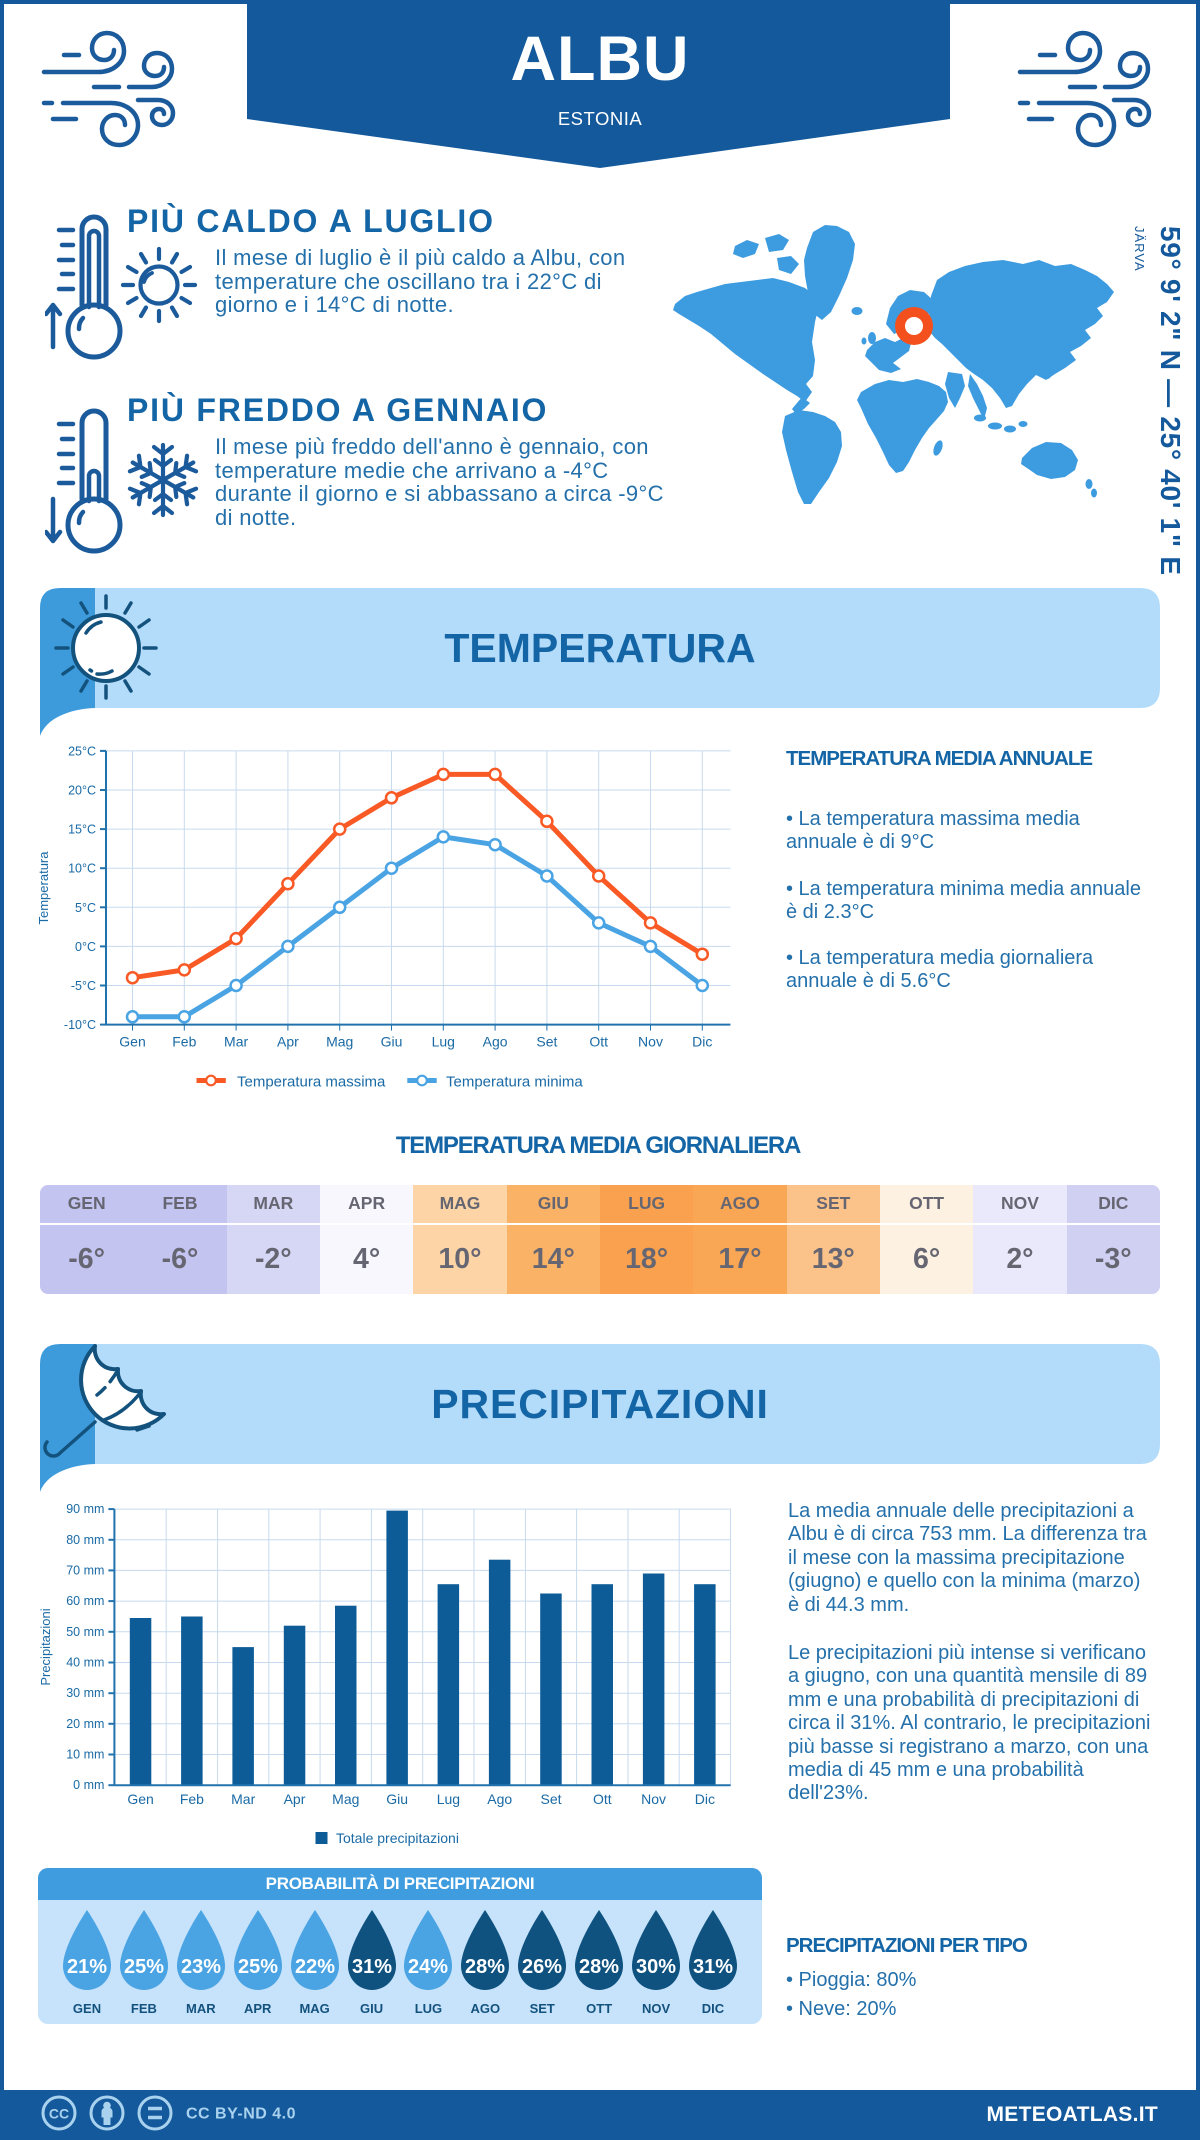 The height and width of the screenshot is (2140, 1200). What do you see at coordinates (82, 791) in the screenshot?
I see `svg-text: 20°C` at bounding box center [82, 791].